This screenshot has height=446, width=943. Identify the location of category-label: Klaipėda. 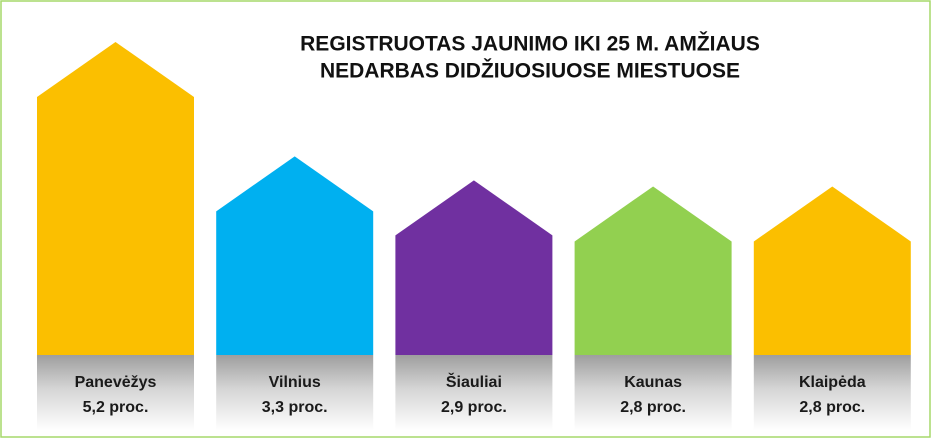
(832, 382).